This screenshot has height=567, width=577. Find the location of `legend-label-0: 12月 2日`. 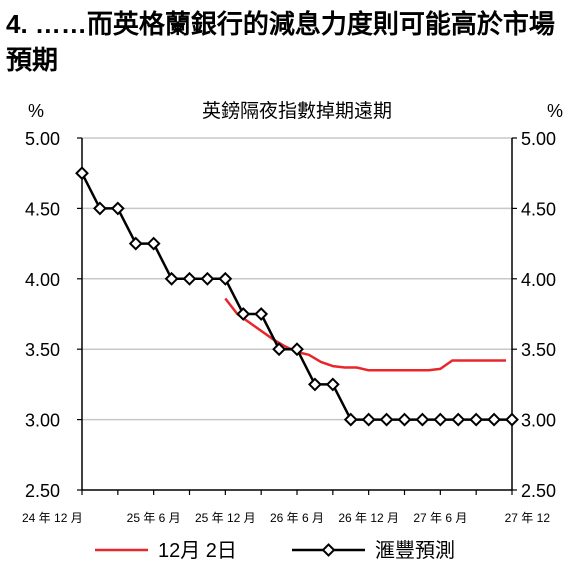

legend-label-0: 12月 2日 is located at coordinates (197, 551).